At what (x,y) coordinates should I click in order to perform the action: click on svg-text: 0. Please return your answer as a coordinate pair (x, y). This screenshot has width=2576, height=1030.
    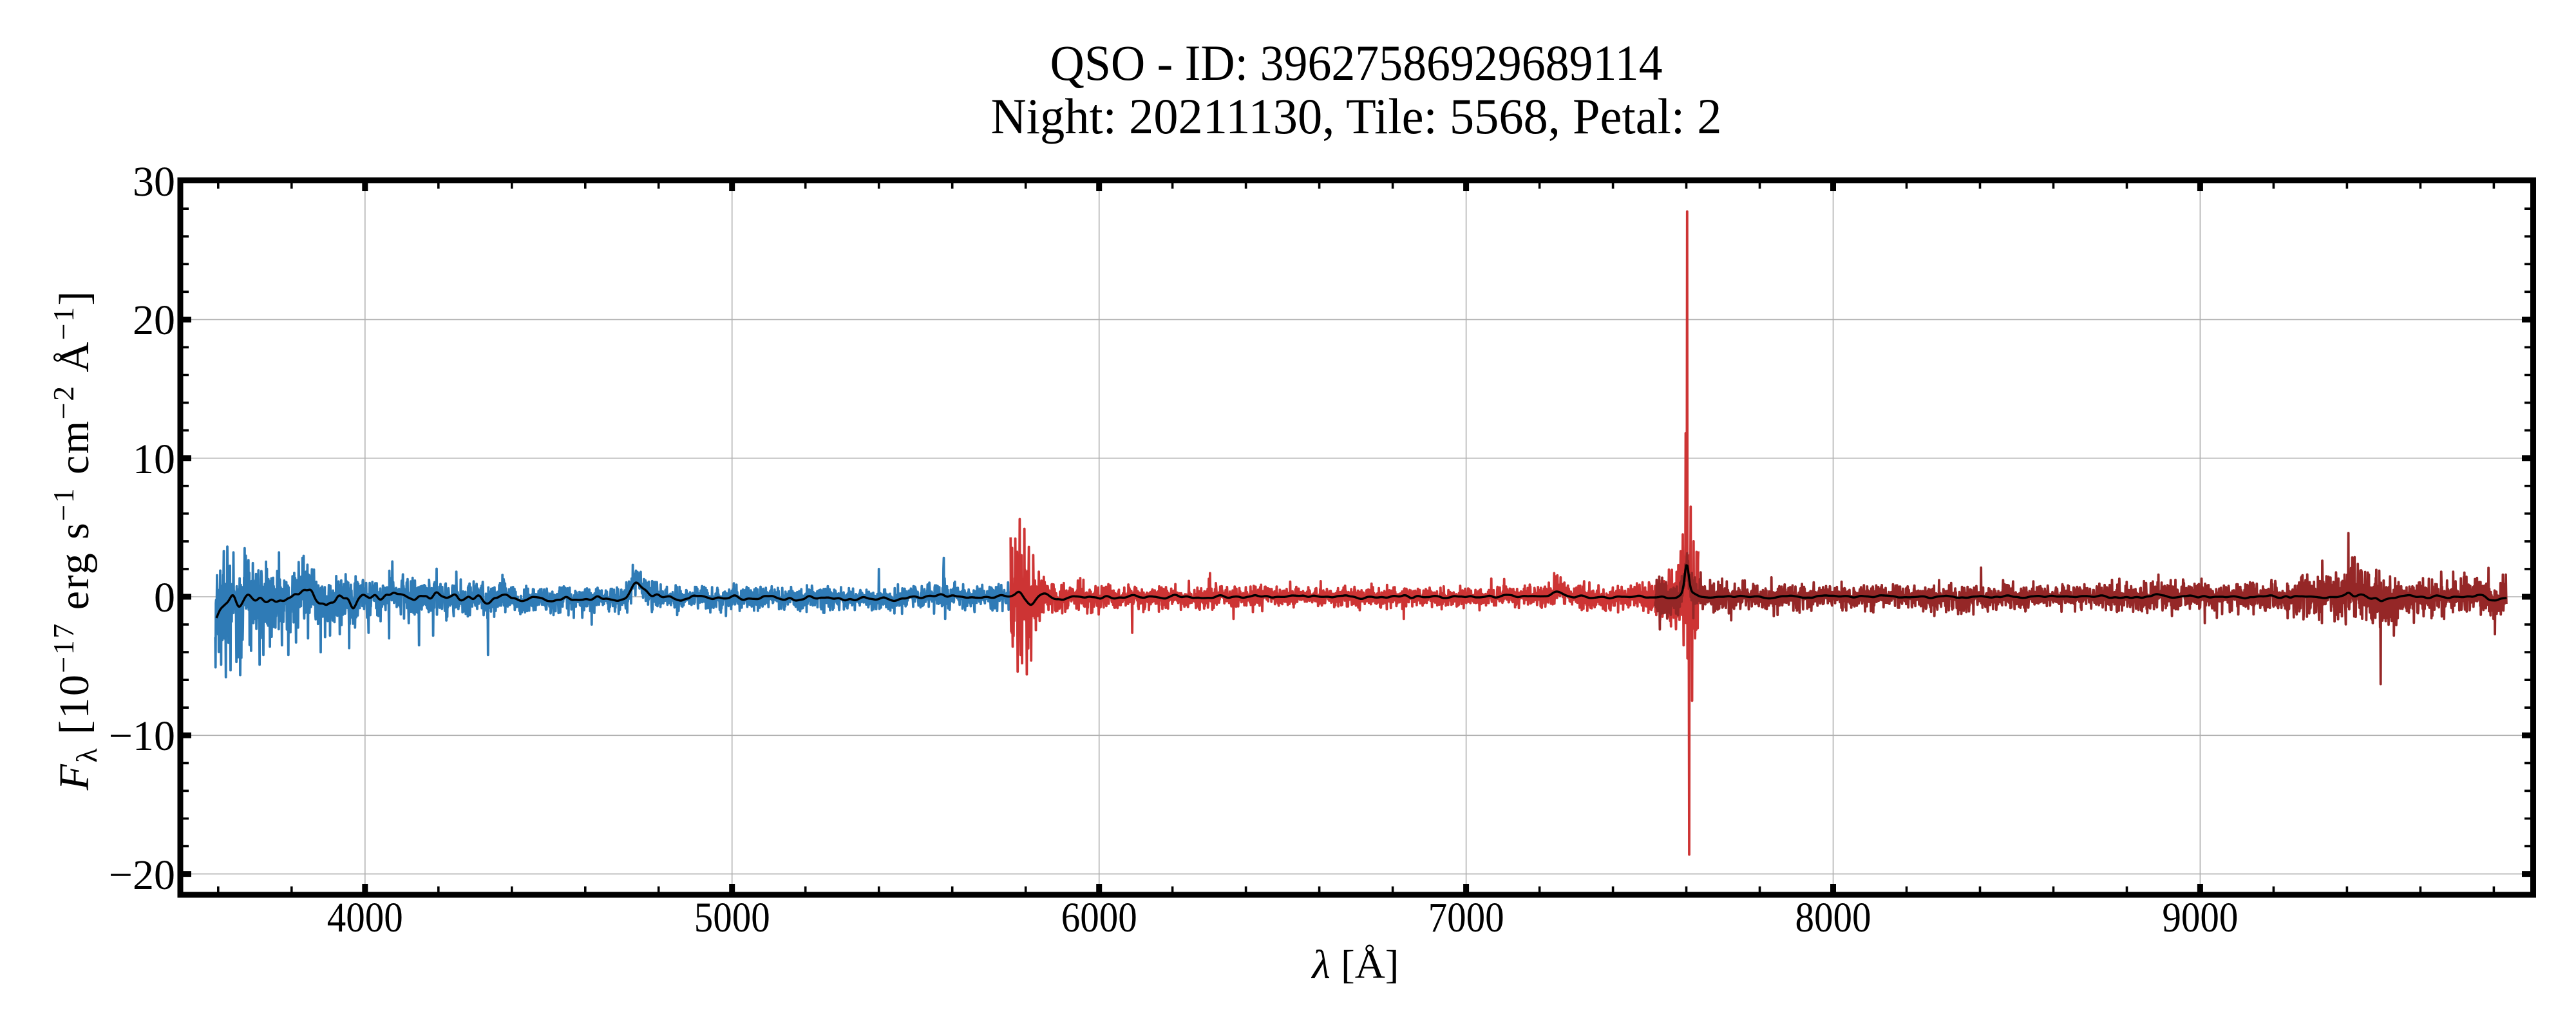
    Looking at the image, I should click on (164, 597).